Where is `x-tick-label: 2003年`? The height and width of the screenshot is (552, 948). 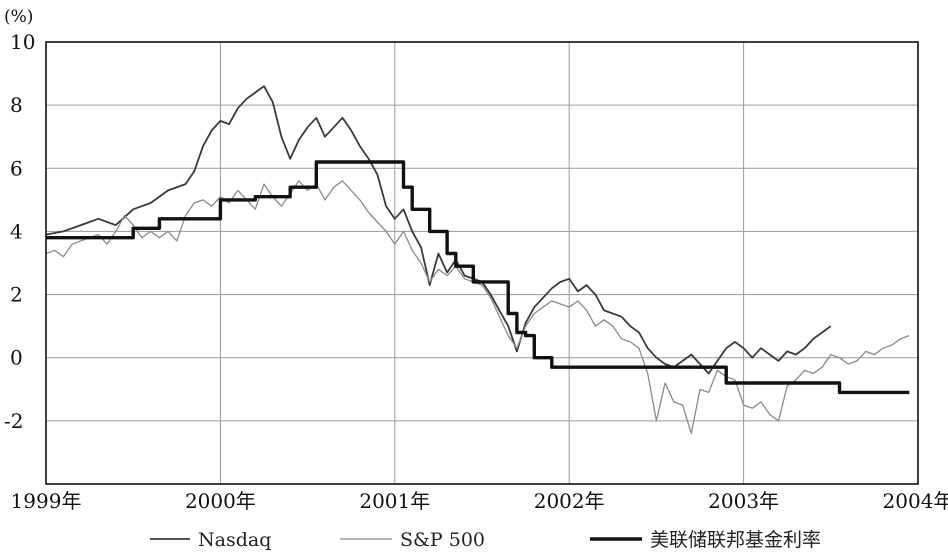 x-tick-label: 2003年 is located at coordinates (743, 501).